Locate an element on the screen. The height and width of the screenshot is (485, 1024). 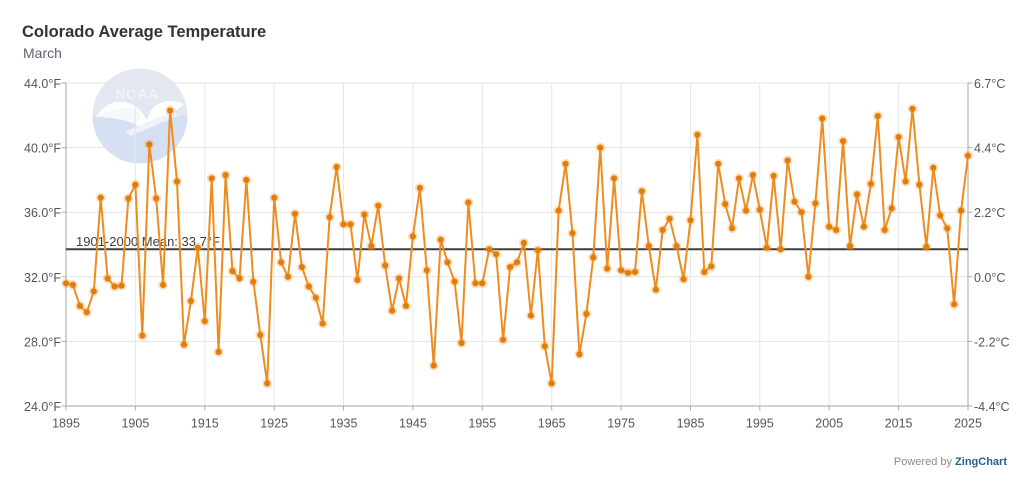
svg-text: 1915 is located at coordinates (205, 424).